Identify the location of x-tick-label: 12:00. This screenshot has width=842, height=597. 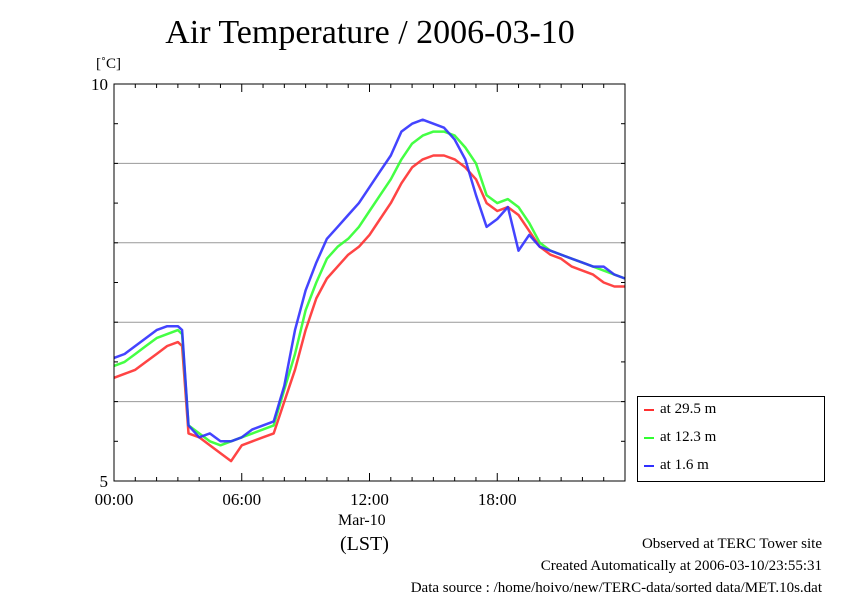
(369, 499).